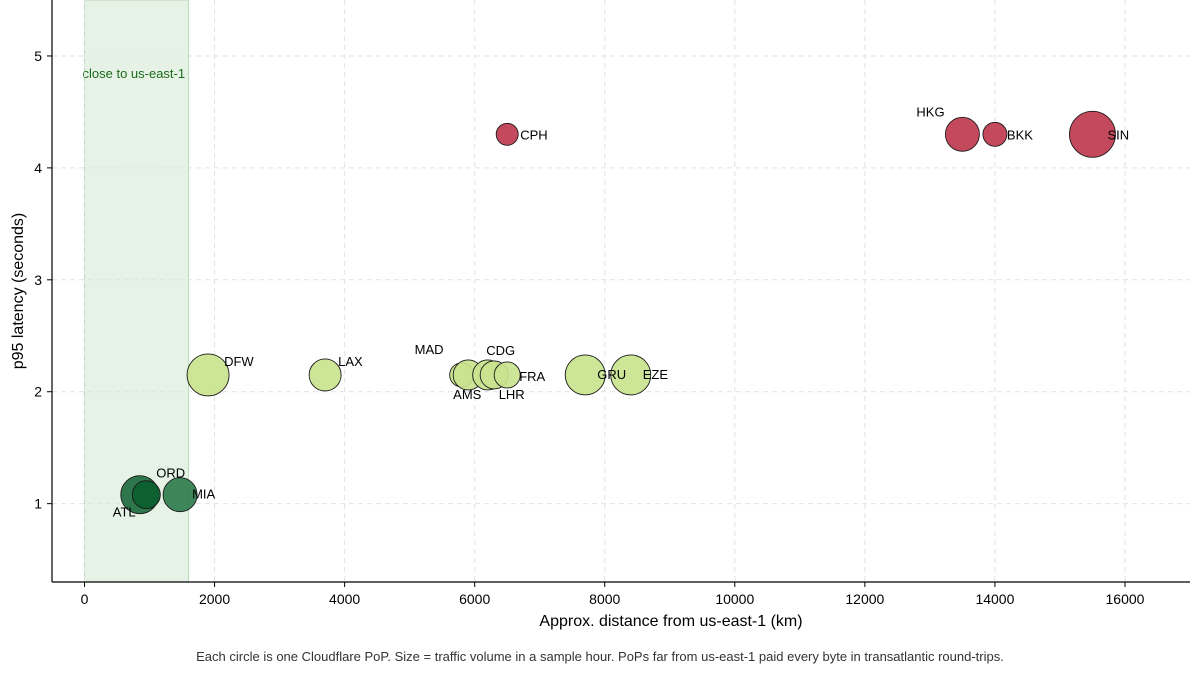  I want to click on x-tick-label: 8000, so click(604, 599).